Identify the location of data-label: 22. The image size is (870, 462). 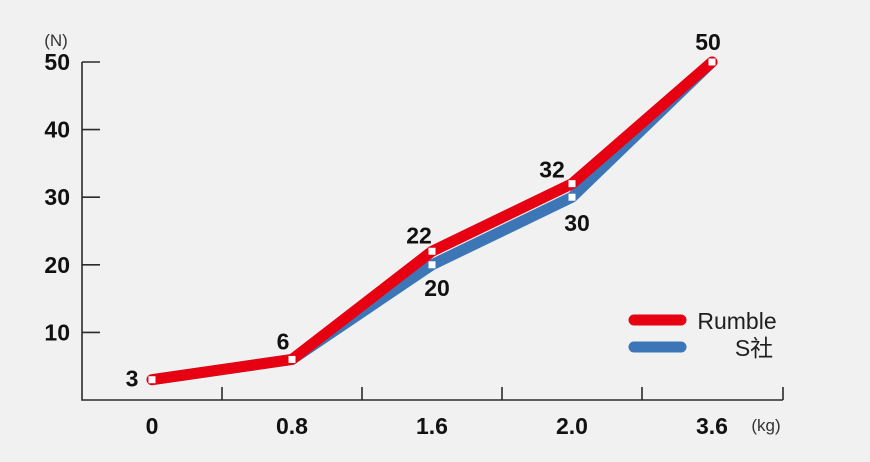
(419, 235).